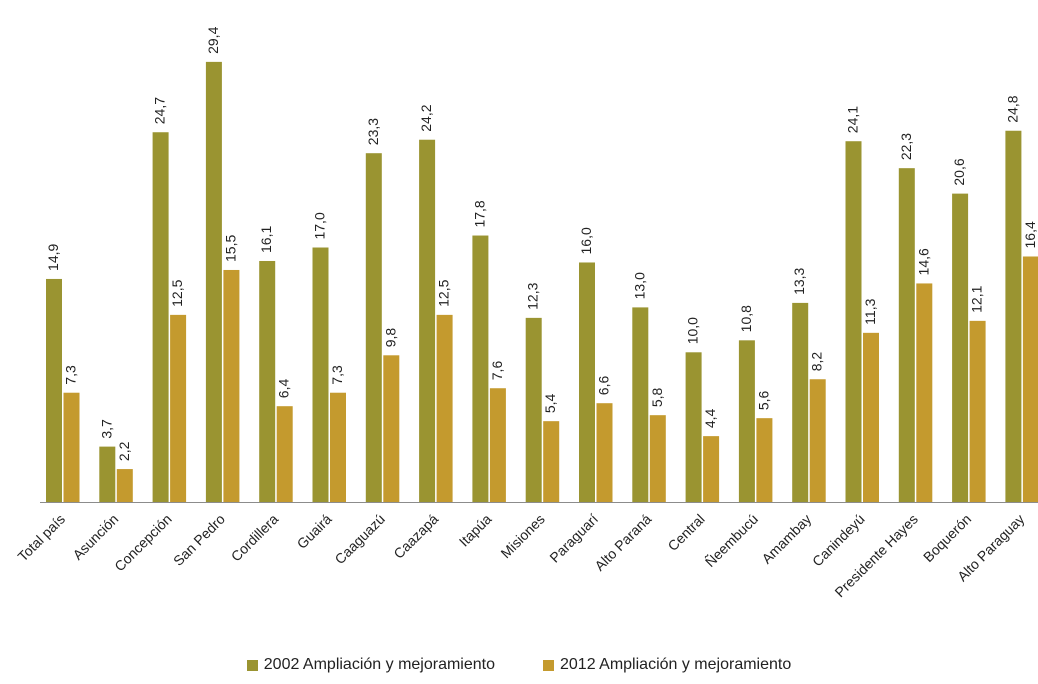 The height and width of the screenshot is (684, 1038). Describe the element at coordinates (685, 532) in the screenshot. I see `category-label-12: Central` at that location.